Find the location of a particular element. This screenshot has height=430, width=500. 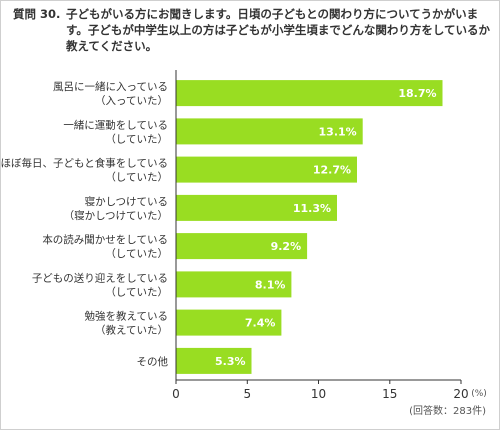

bar-value-label: 9.2% is located at coordinates (286, 246).